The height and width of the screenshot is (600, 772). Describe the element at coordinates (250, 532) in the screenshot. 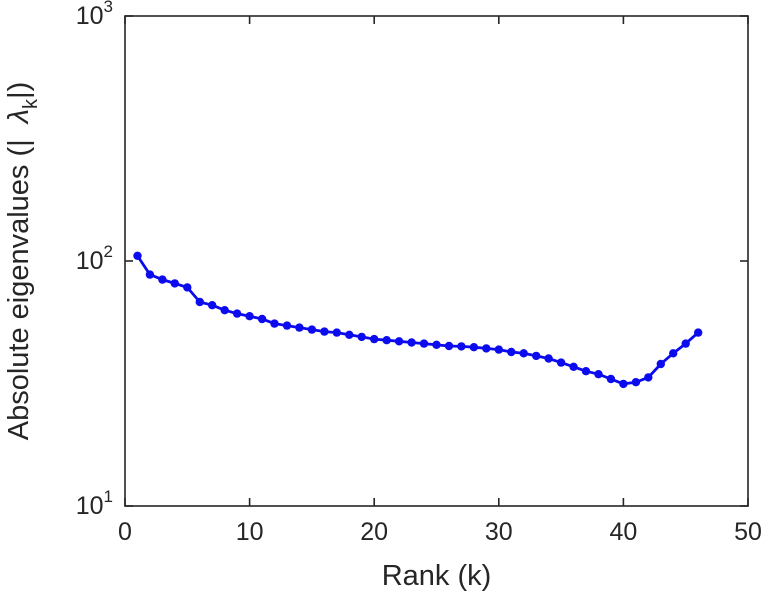

I see `x-tick-label: 10` at that location.